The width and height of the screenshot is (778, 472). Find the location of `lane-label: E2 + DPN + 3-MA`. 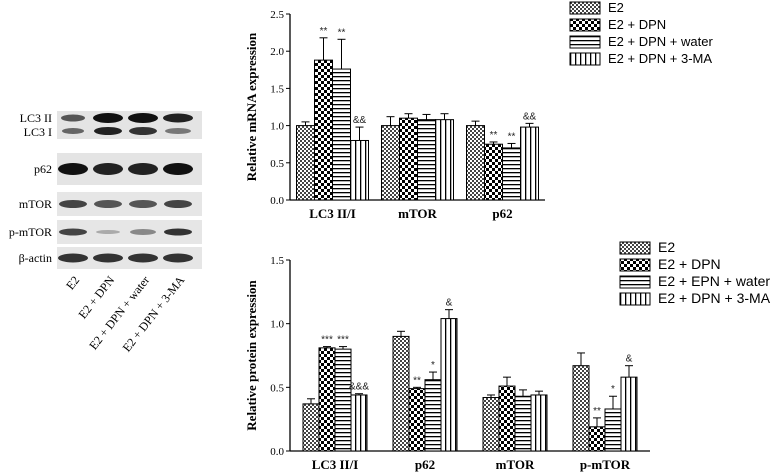

lane-label: E2 + DPN + 3-MA is located at coordinates (154, 314).